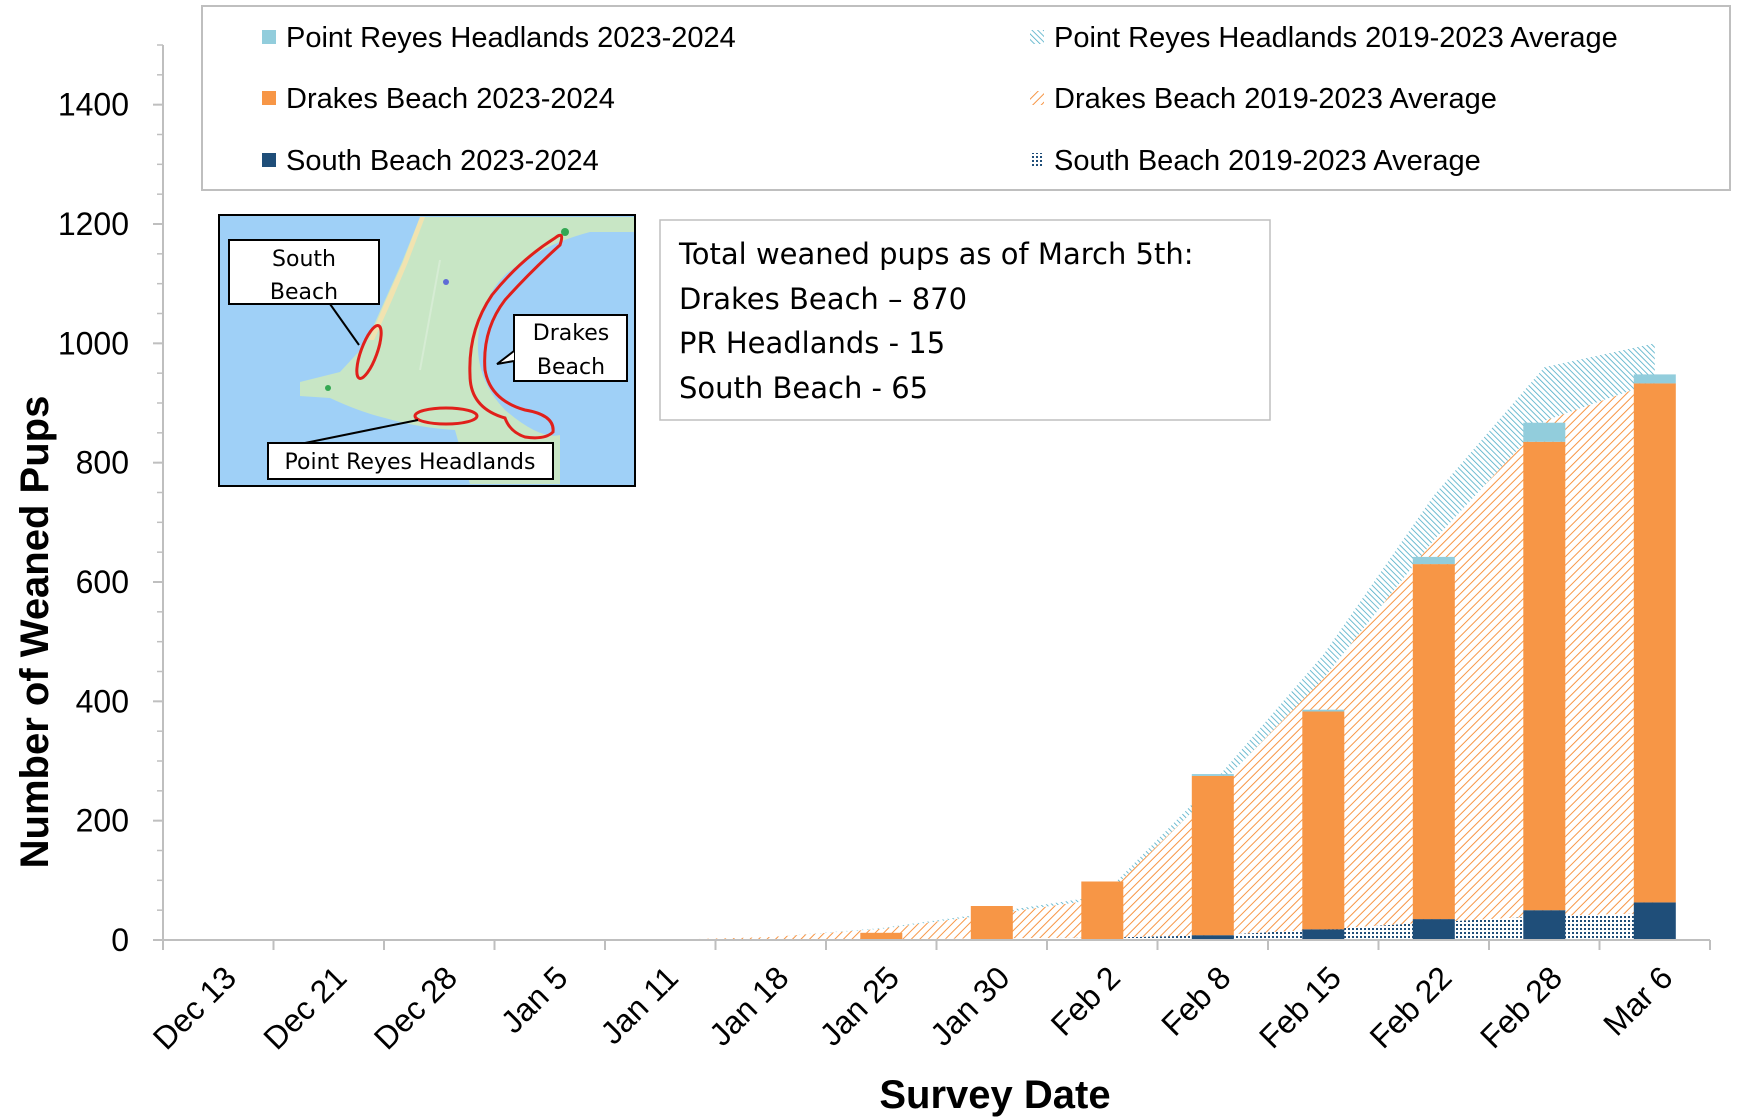 The height and width of the screenshot is (1118, 1741). Describe the element at coordinates (369, 352) in the screenshot. I see `south-beach-highlight` at that location.